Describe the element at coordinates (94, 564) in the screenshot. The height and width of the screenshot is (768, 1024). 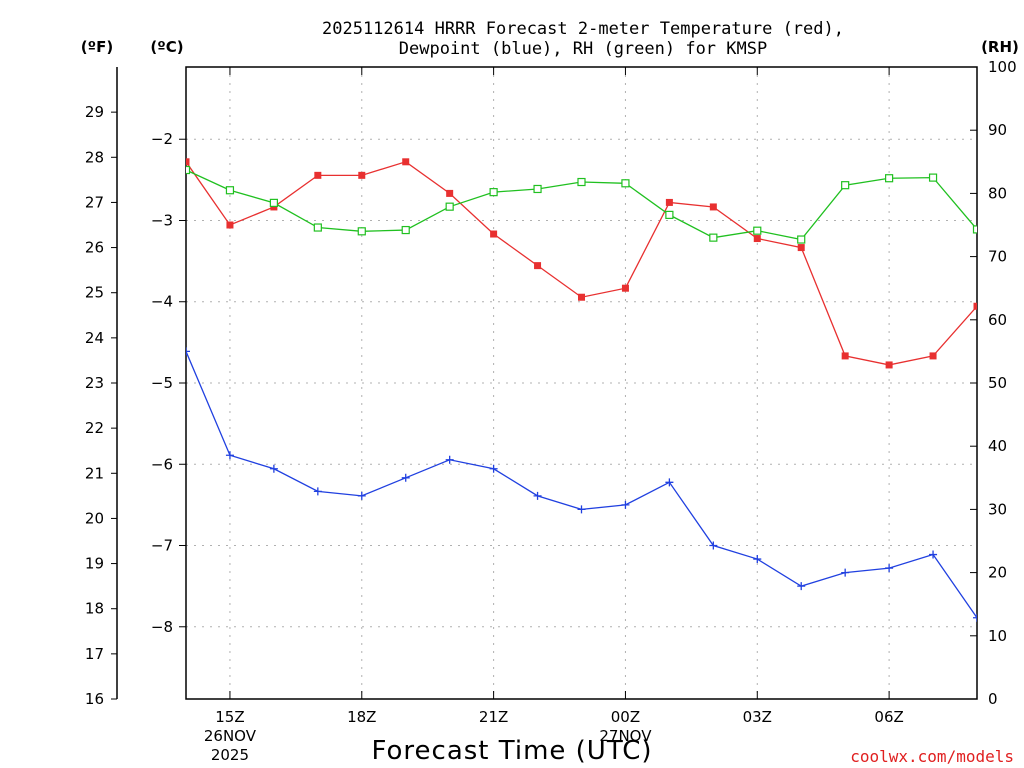
I see `fahrenheit-tick-label: 19` at that location.